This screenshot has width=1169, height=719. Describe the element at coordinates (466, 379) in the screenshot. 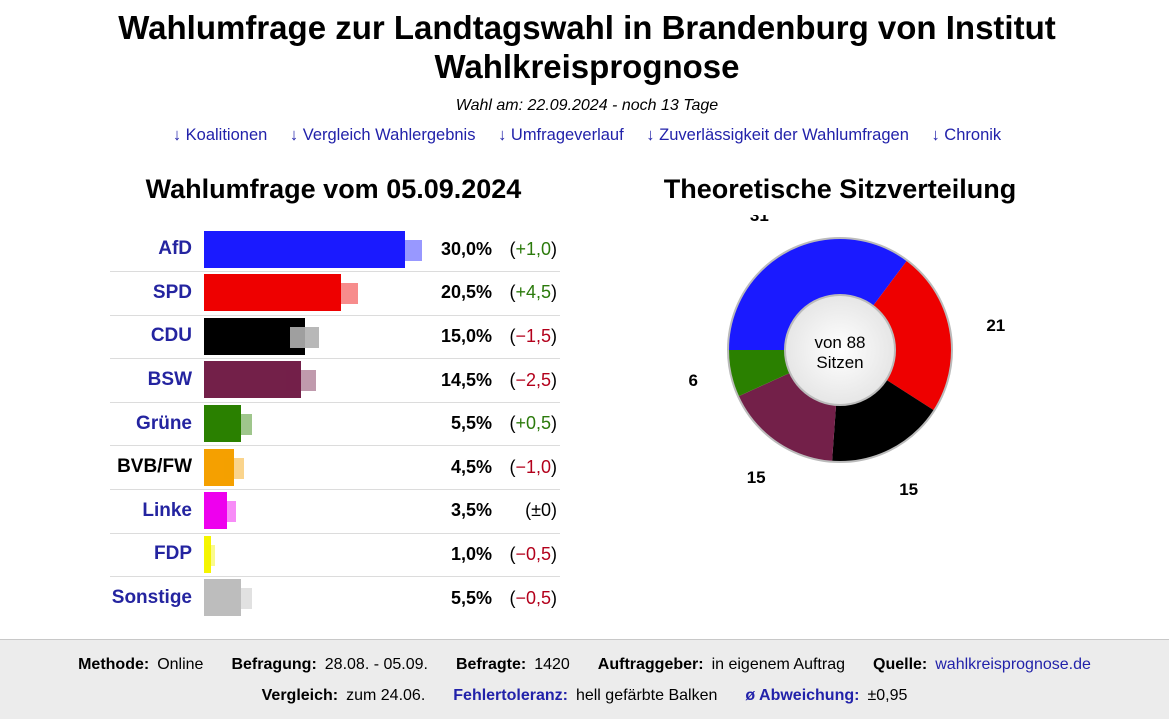

I see `value-label-bsw: 14,5%` at that location.